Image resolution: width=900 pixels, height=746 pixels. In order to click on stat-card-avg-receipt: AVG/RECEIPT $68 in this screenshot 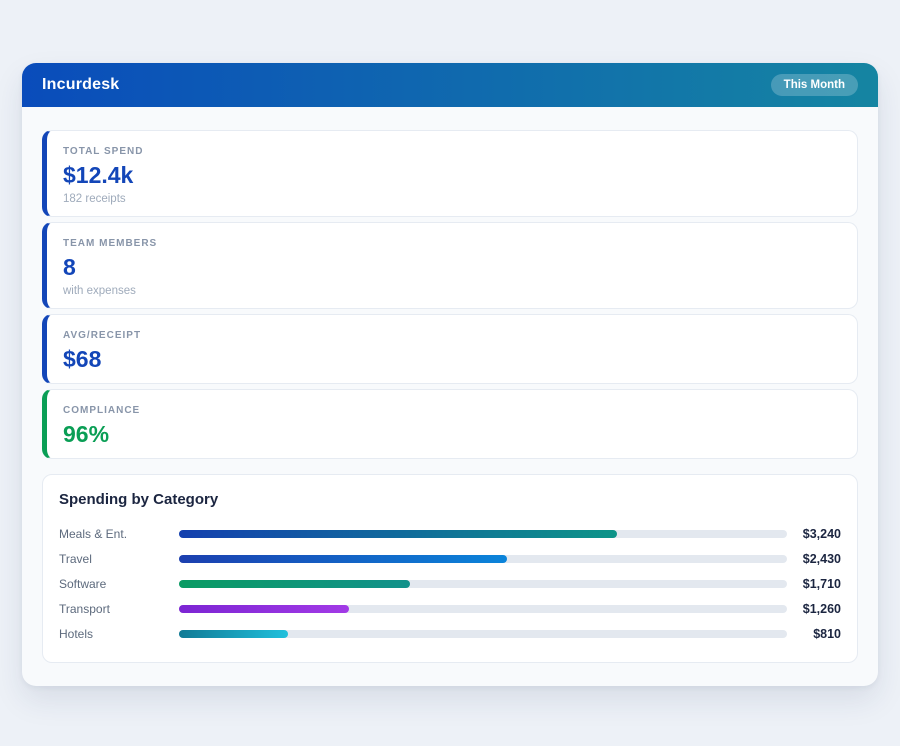, I will do `click(450, 349)`.